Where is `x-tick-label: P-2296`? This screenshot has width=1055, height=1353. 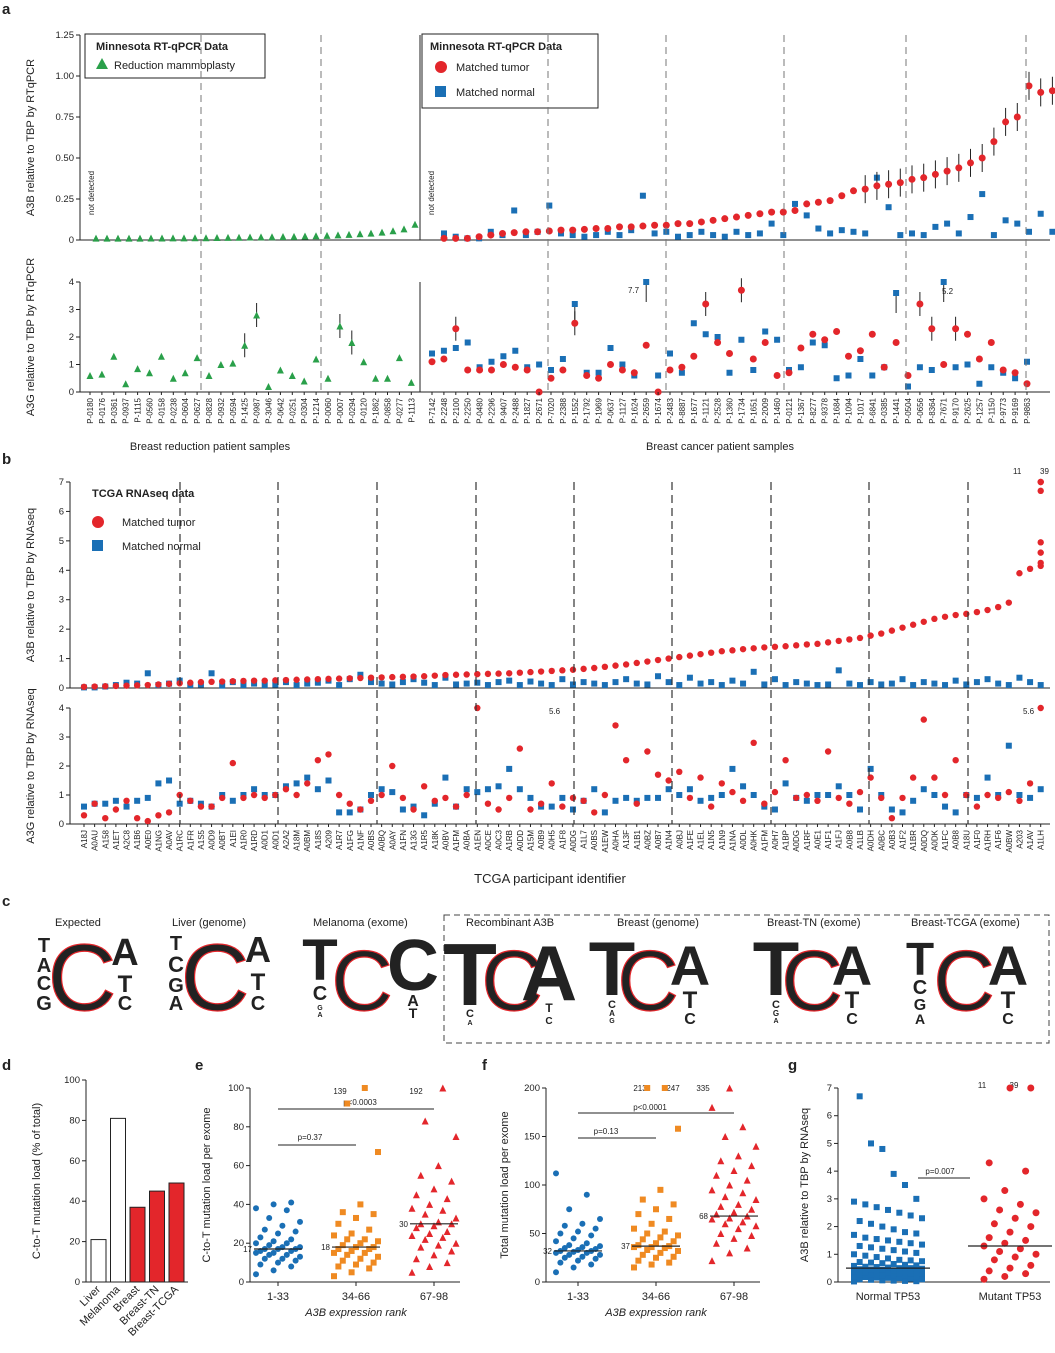 x-tick-label: P-2296 is located at coordinates (492, 410).